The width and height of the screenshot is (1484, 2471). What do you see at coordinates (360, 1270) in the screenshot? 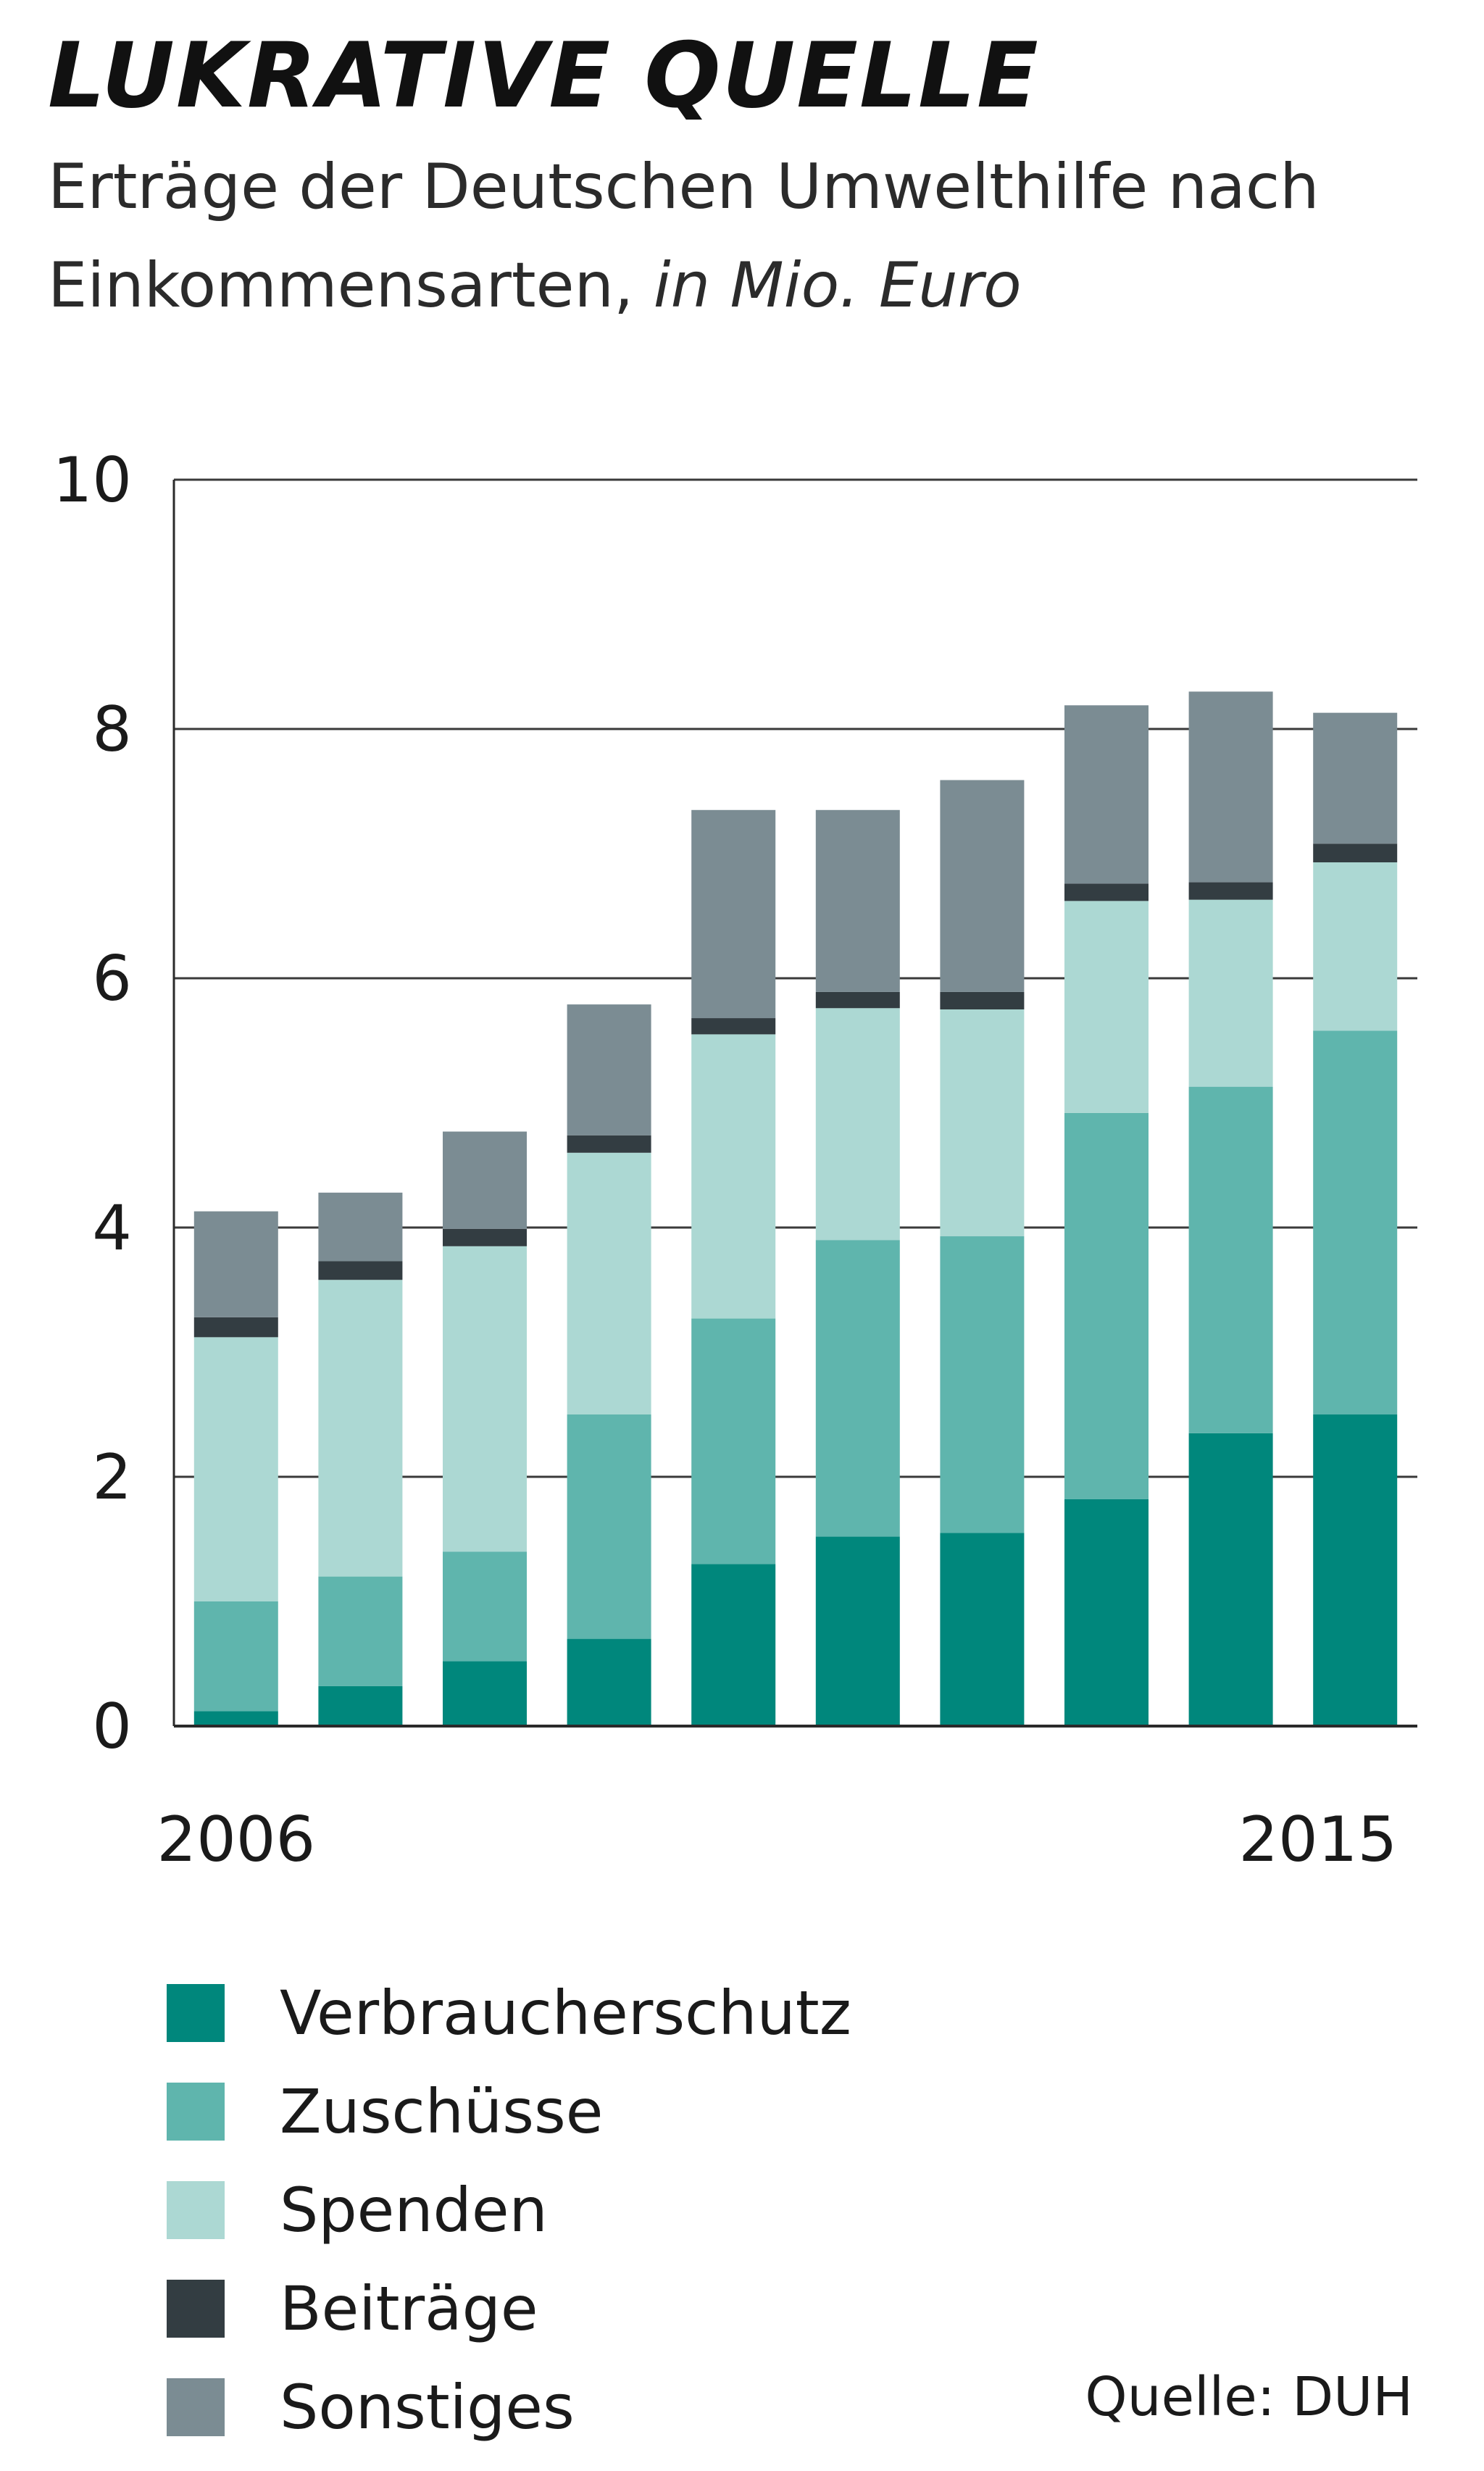
I see `bar-segment-beiträge-2007` at bounding box center [360, 1270].